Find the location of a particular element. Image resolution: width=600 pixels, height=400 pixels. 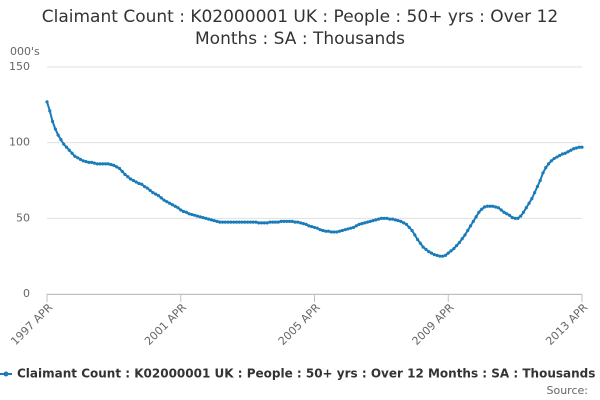

y-tick-label: 150 is located at coordinates (19, 66).